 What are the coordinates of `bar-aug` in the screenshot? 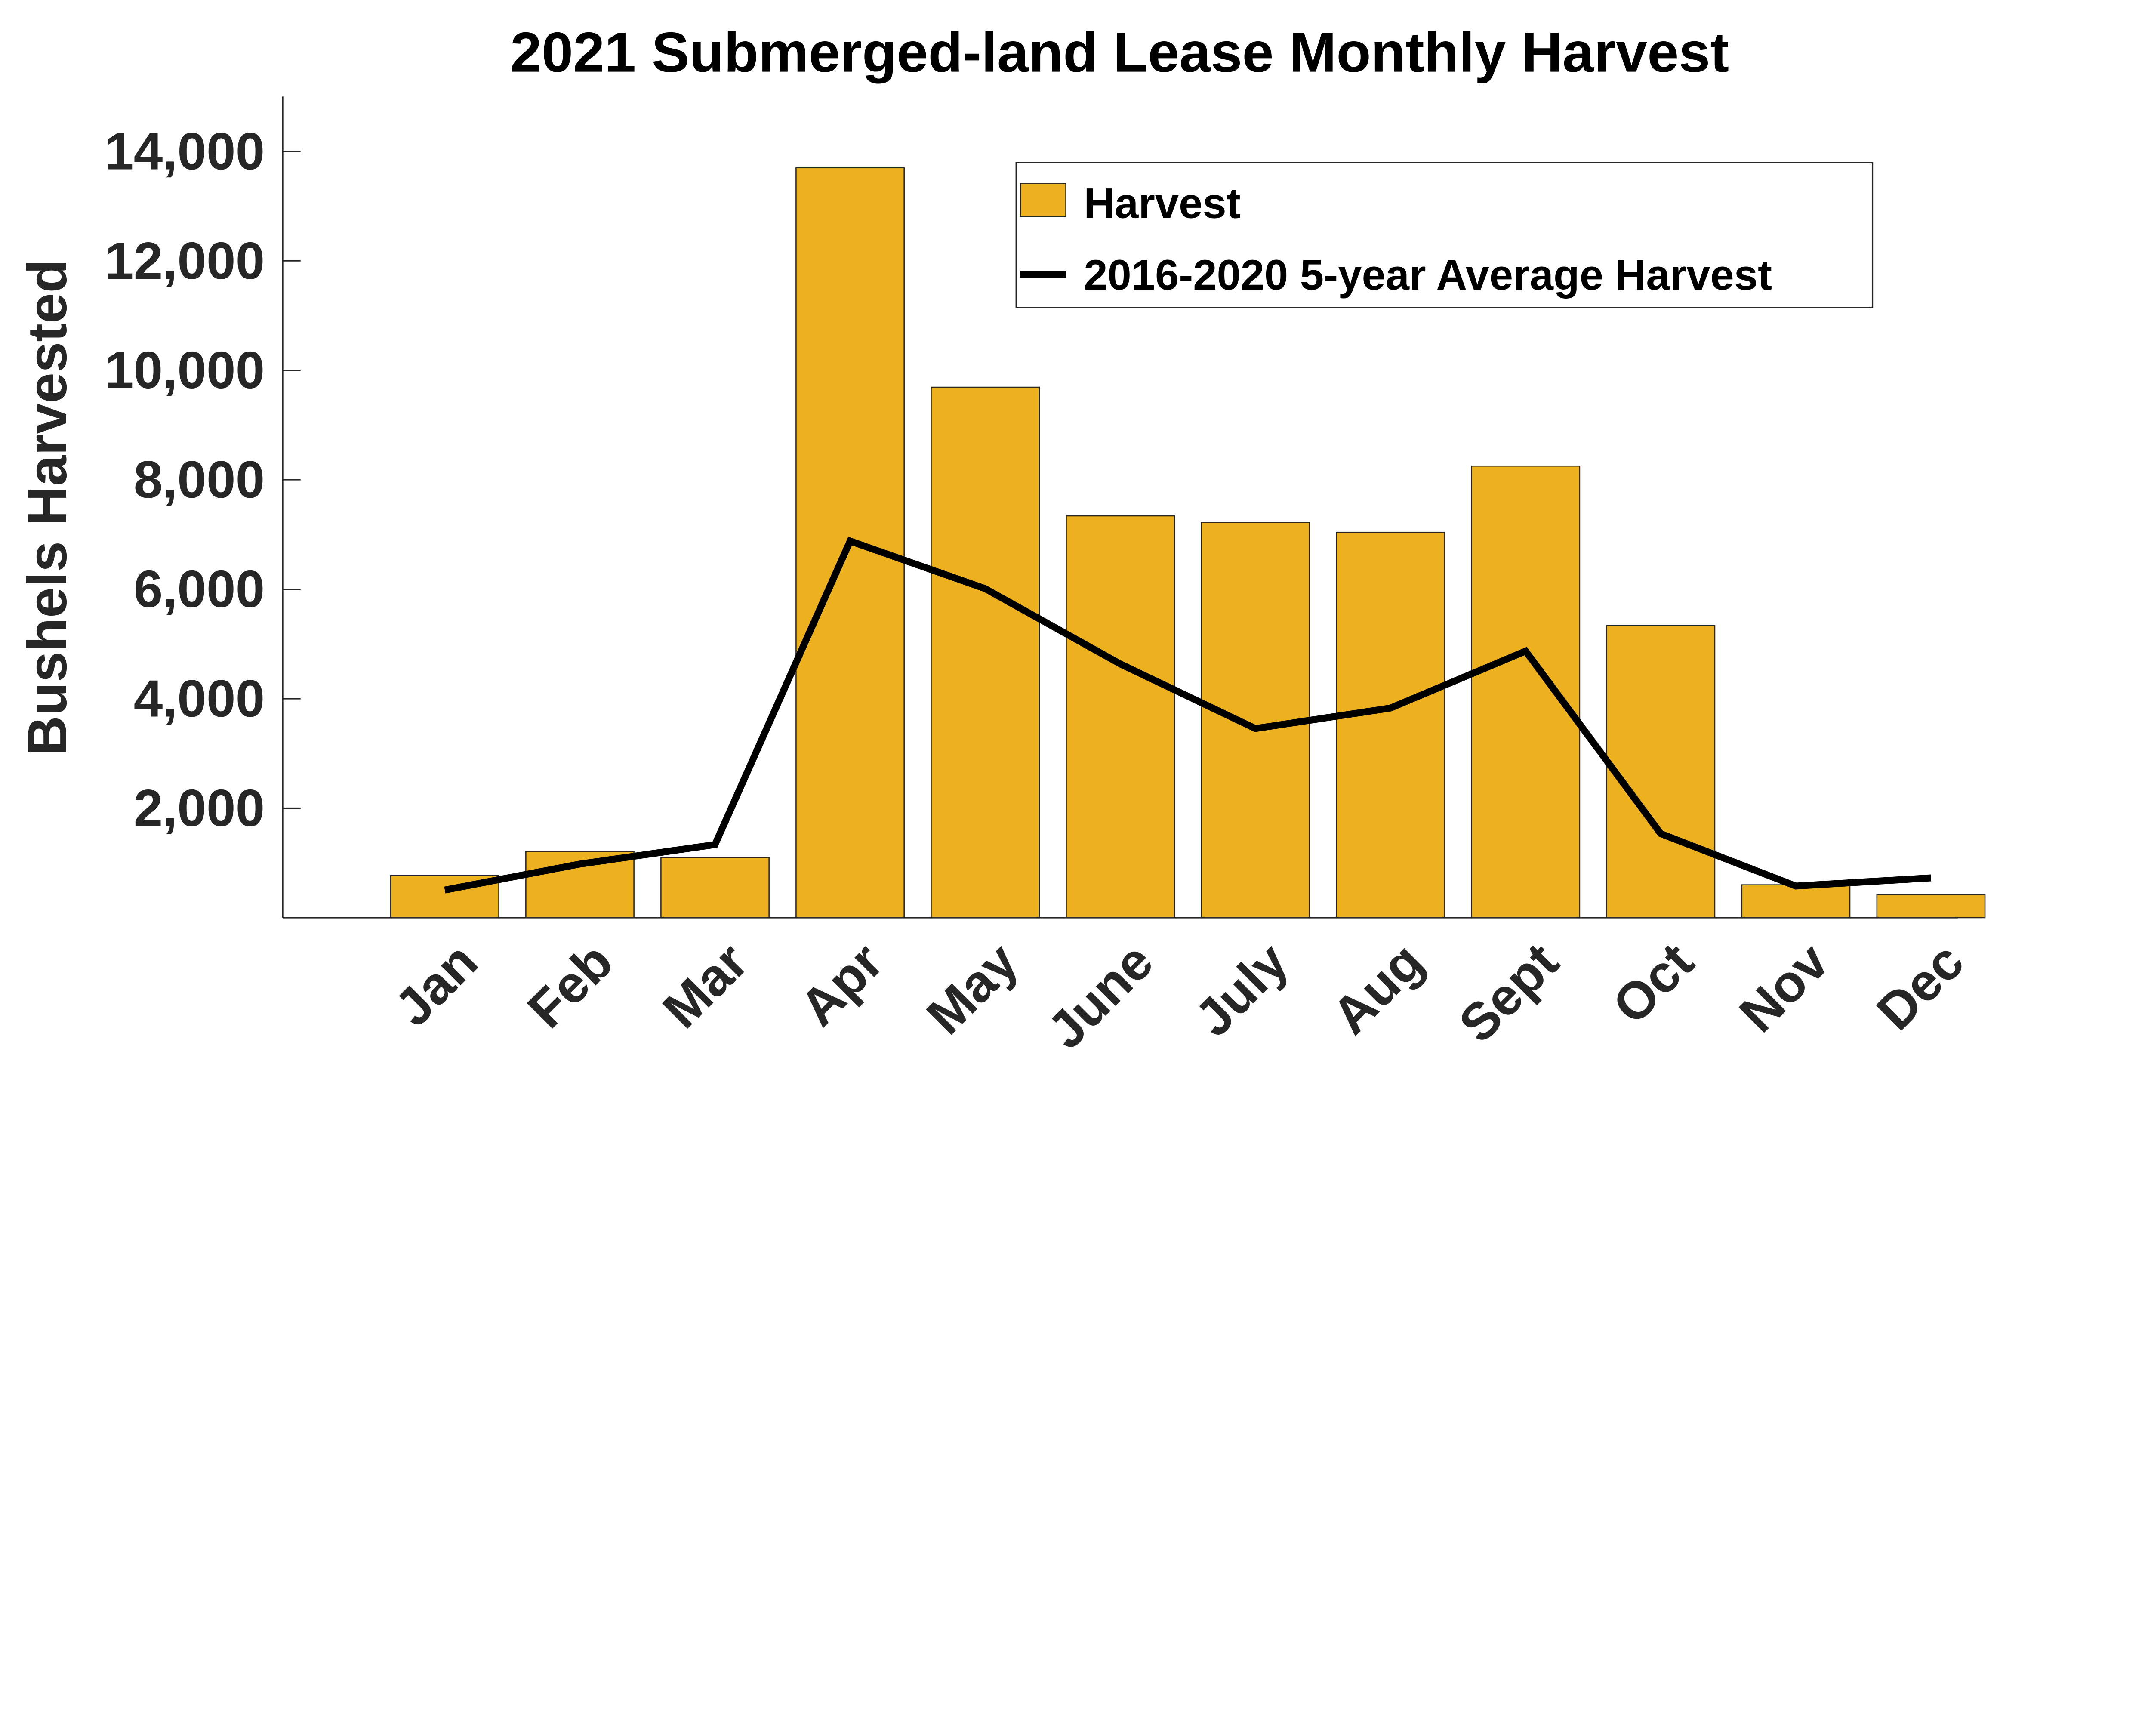 It's located at (1391, 725).